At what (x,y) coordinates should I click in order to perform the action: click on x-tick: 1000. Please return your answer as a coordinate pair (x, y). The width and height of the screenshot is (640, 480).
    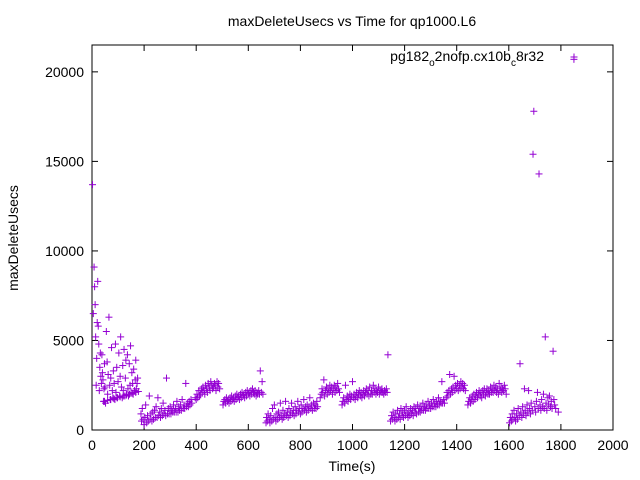
    Looking at the image, I should click on (352, 249).